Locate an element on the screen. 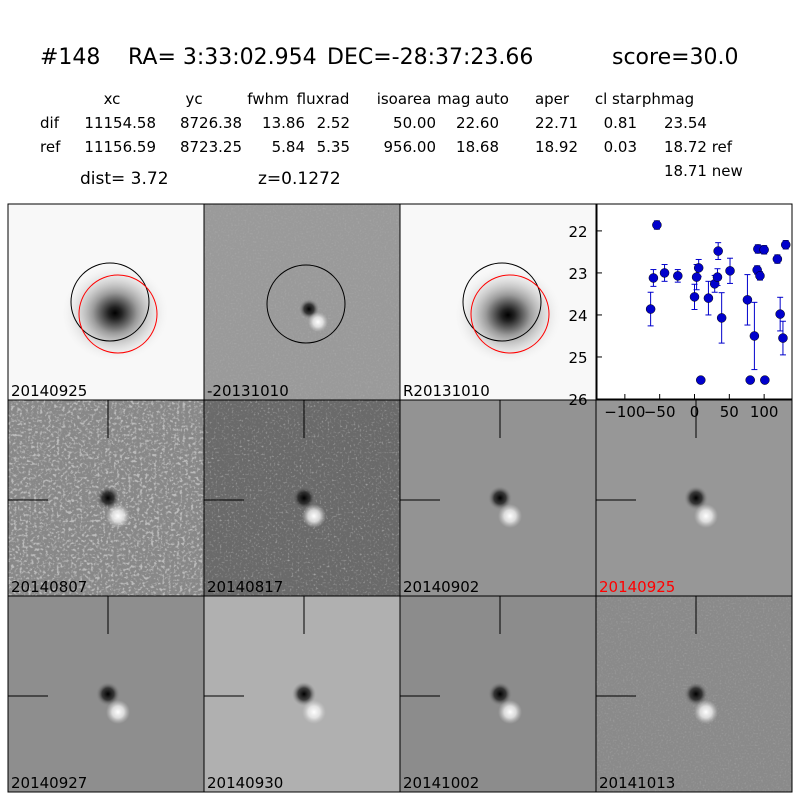 This screenshot has height=804, width=800. y-tick-label: 24 is located at coordinates (577, 316).